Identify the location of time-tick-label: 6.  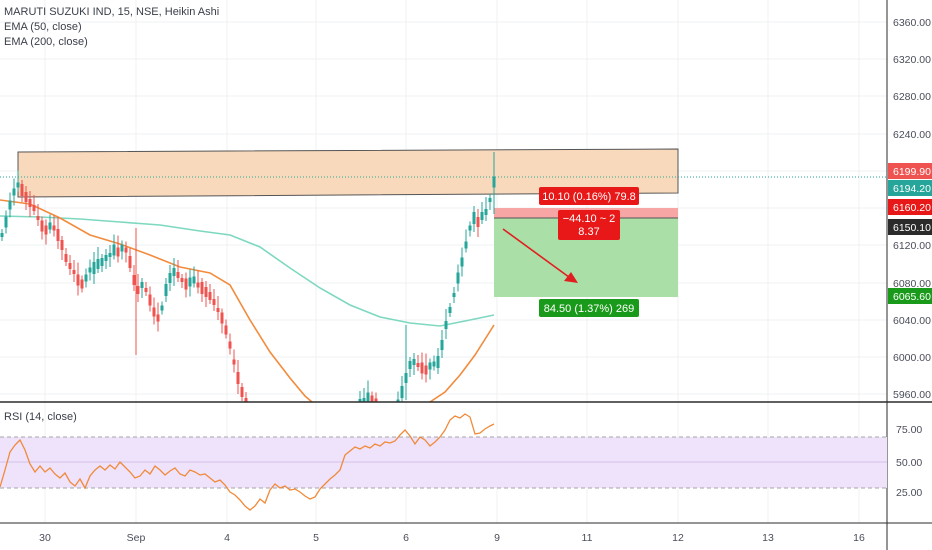
(406, 538).